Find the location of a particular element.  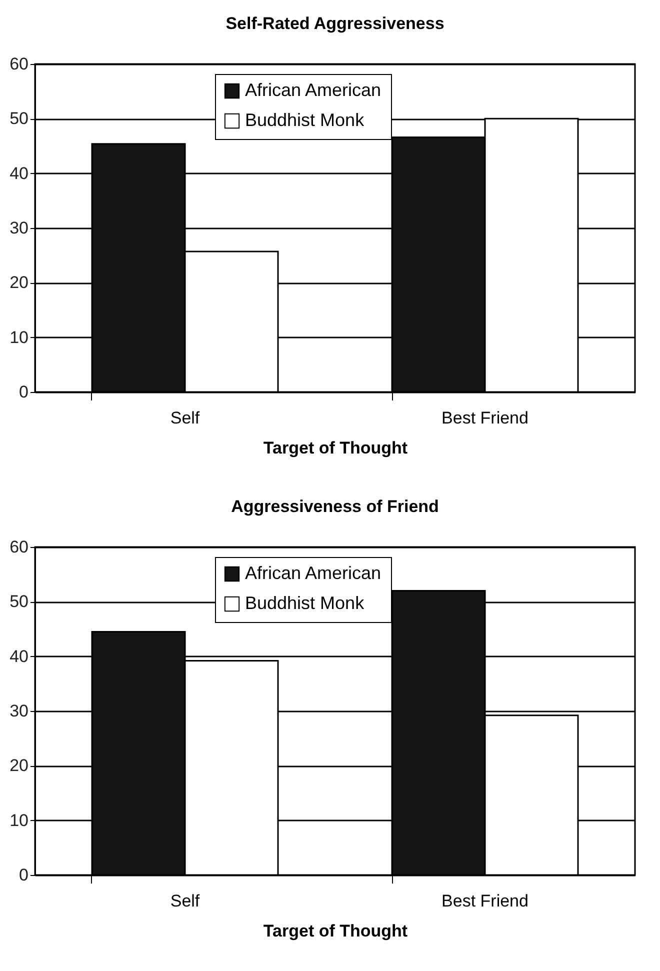

chart-title: Aggressiveness of Friend is located at coordinates (335, 506).